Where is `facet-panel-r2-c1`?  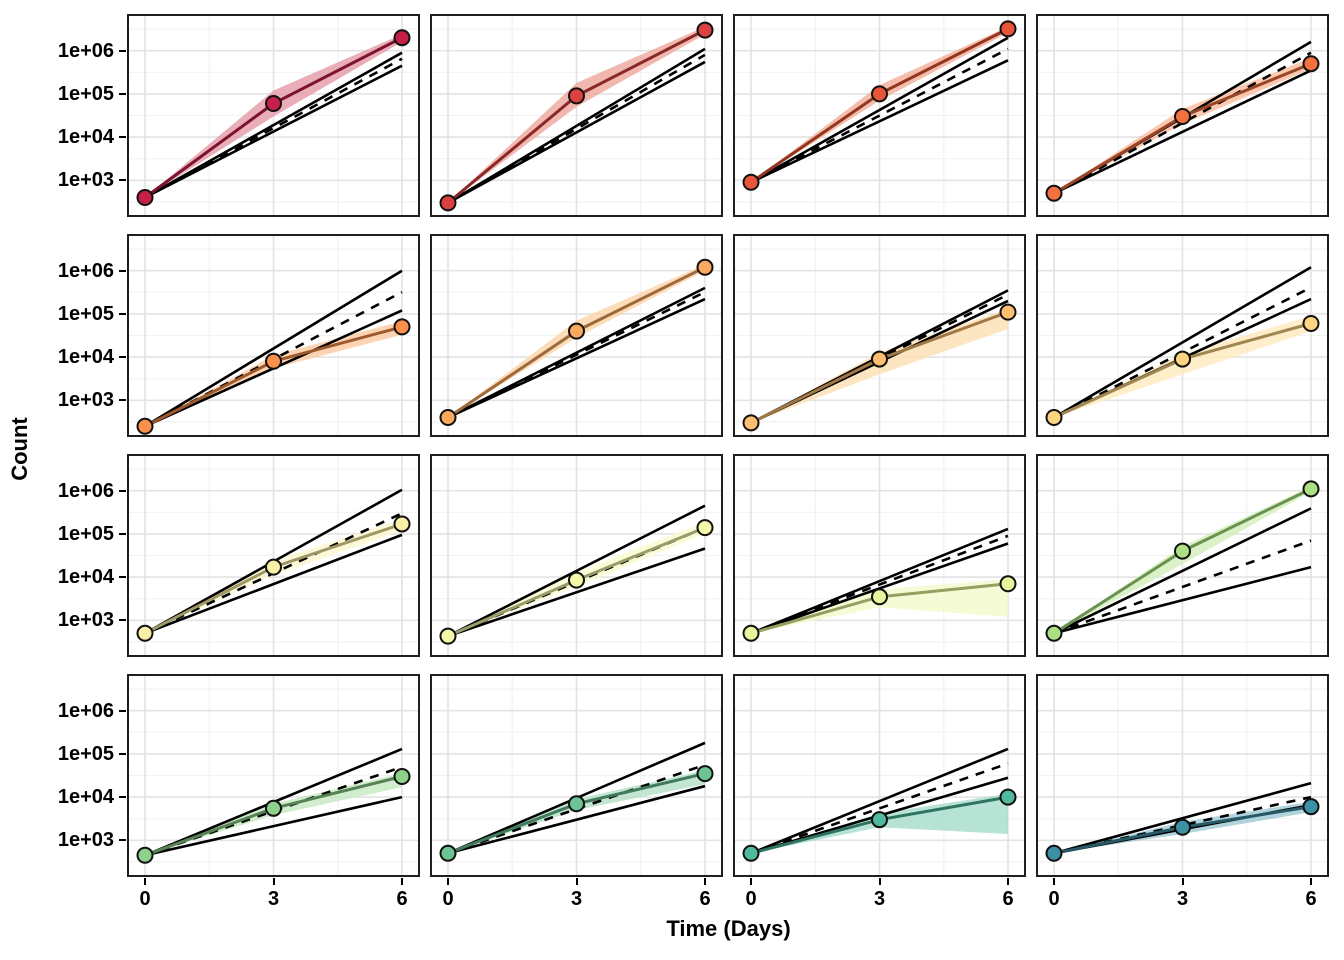
facet-panel-r2-c1 is located at coordinates (273, 335).